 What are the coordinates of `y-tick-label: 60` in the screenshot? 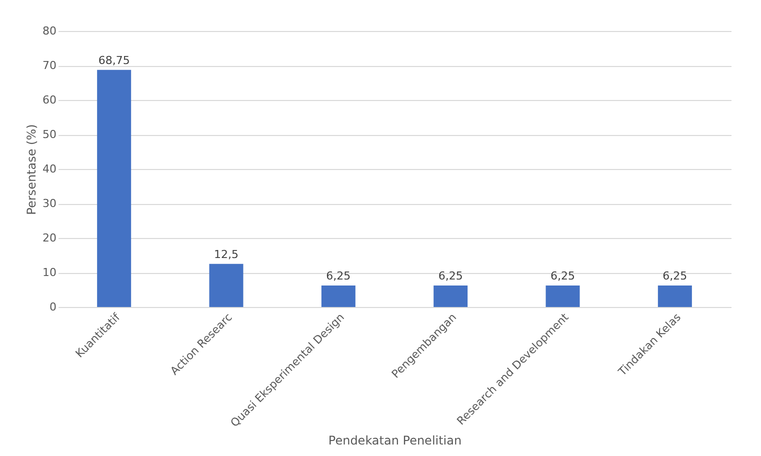 It's located at (49, 100).